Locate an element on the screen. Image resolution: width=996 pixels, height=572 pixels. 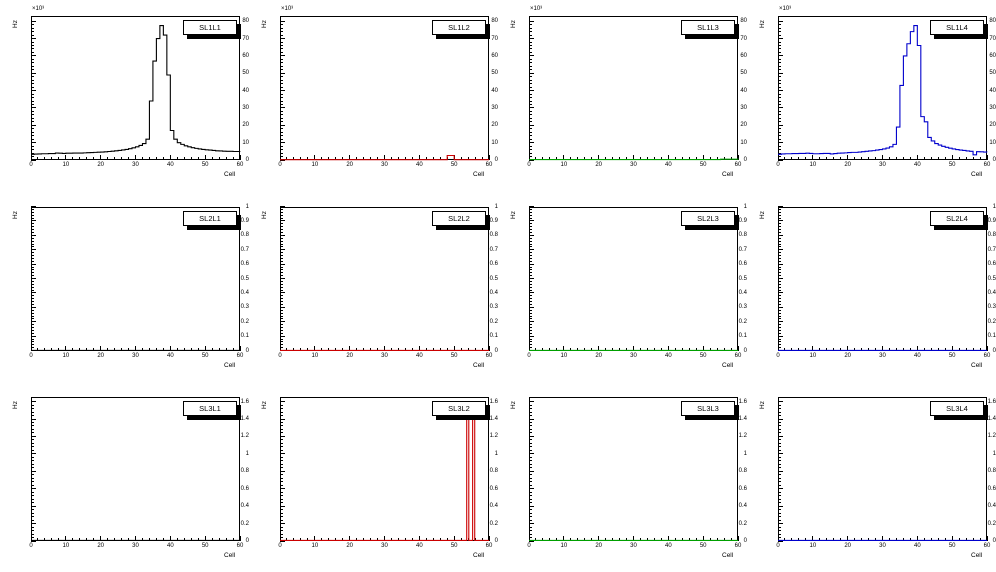
y-tick-label: 0.8 is located at coordinates (493, 235).